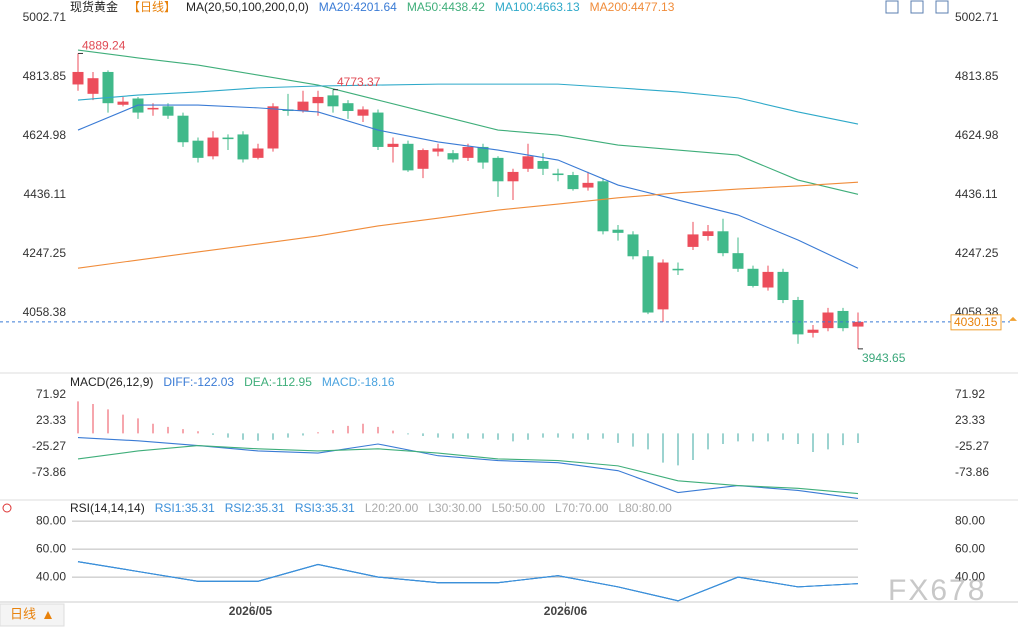 The image size is (1018, 628). Describe the element at coordinates (51, 548) in the screenshot. I see `y-tick-label: 60.00` at that location.